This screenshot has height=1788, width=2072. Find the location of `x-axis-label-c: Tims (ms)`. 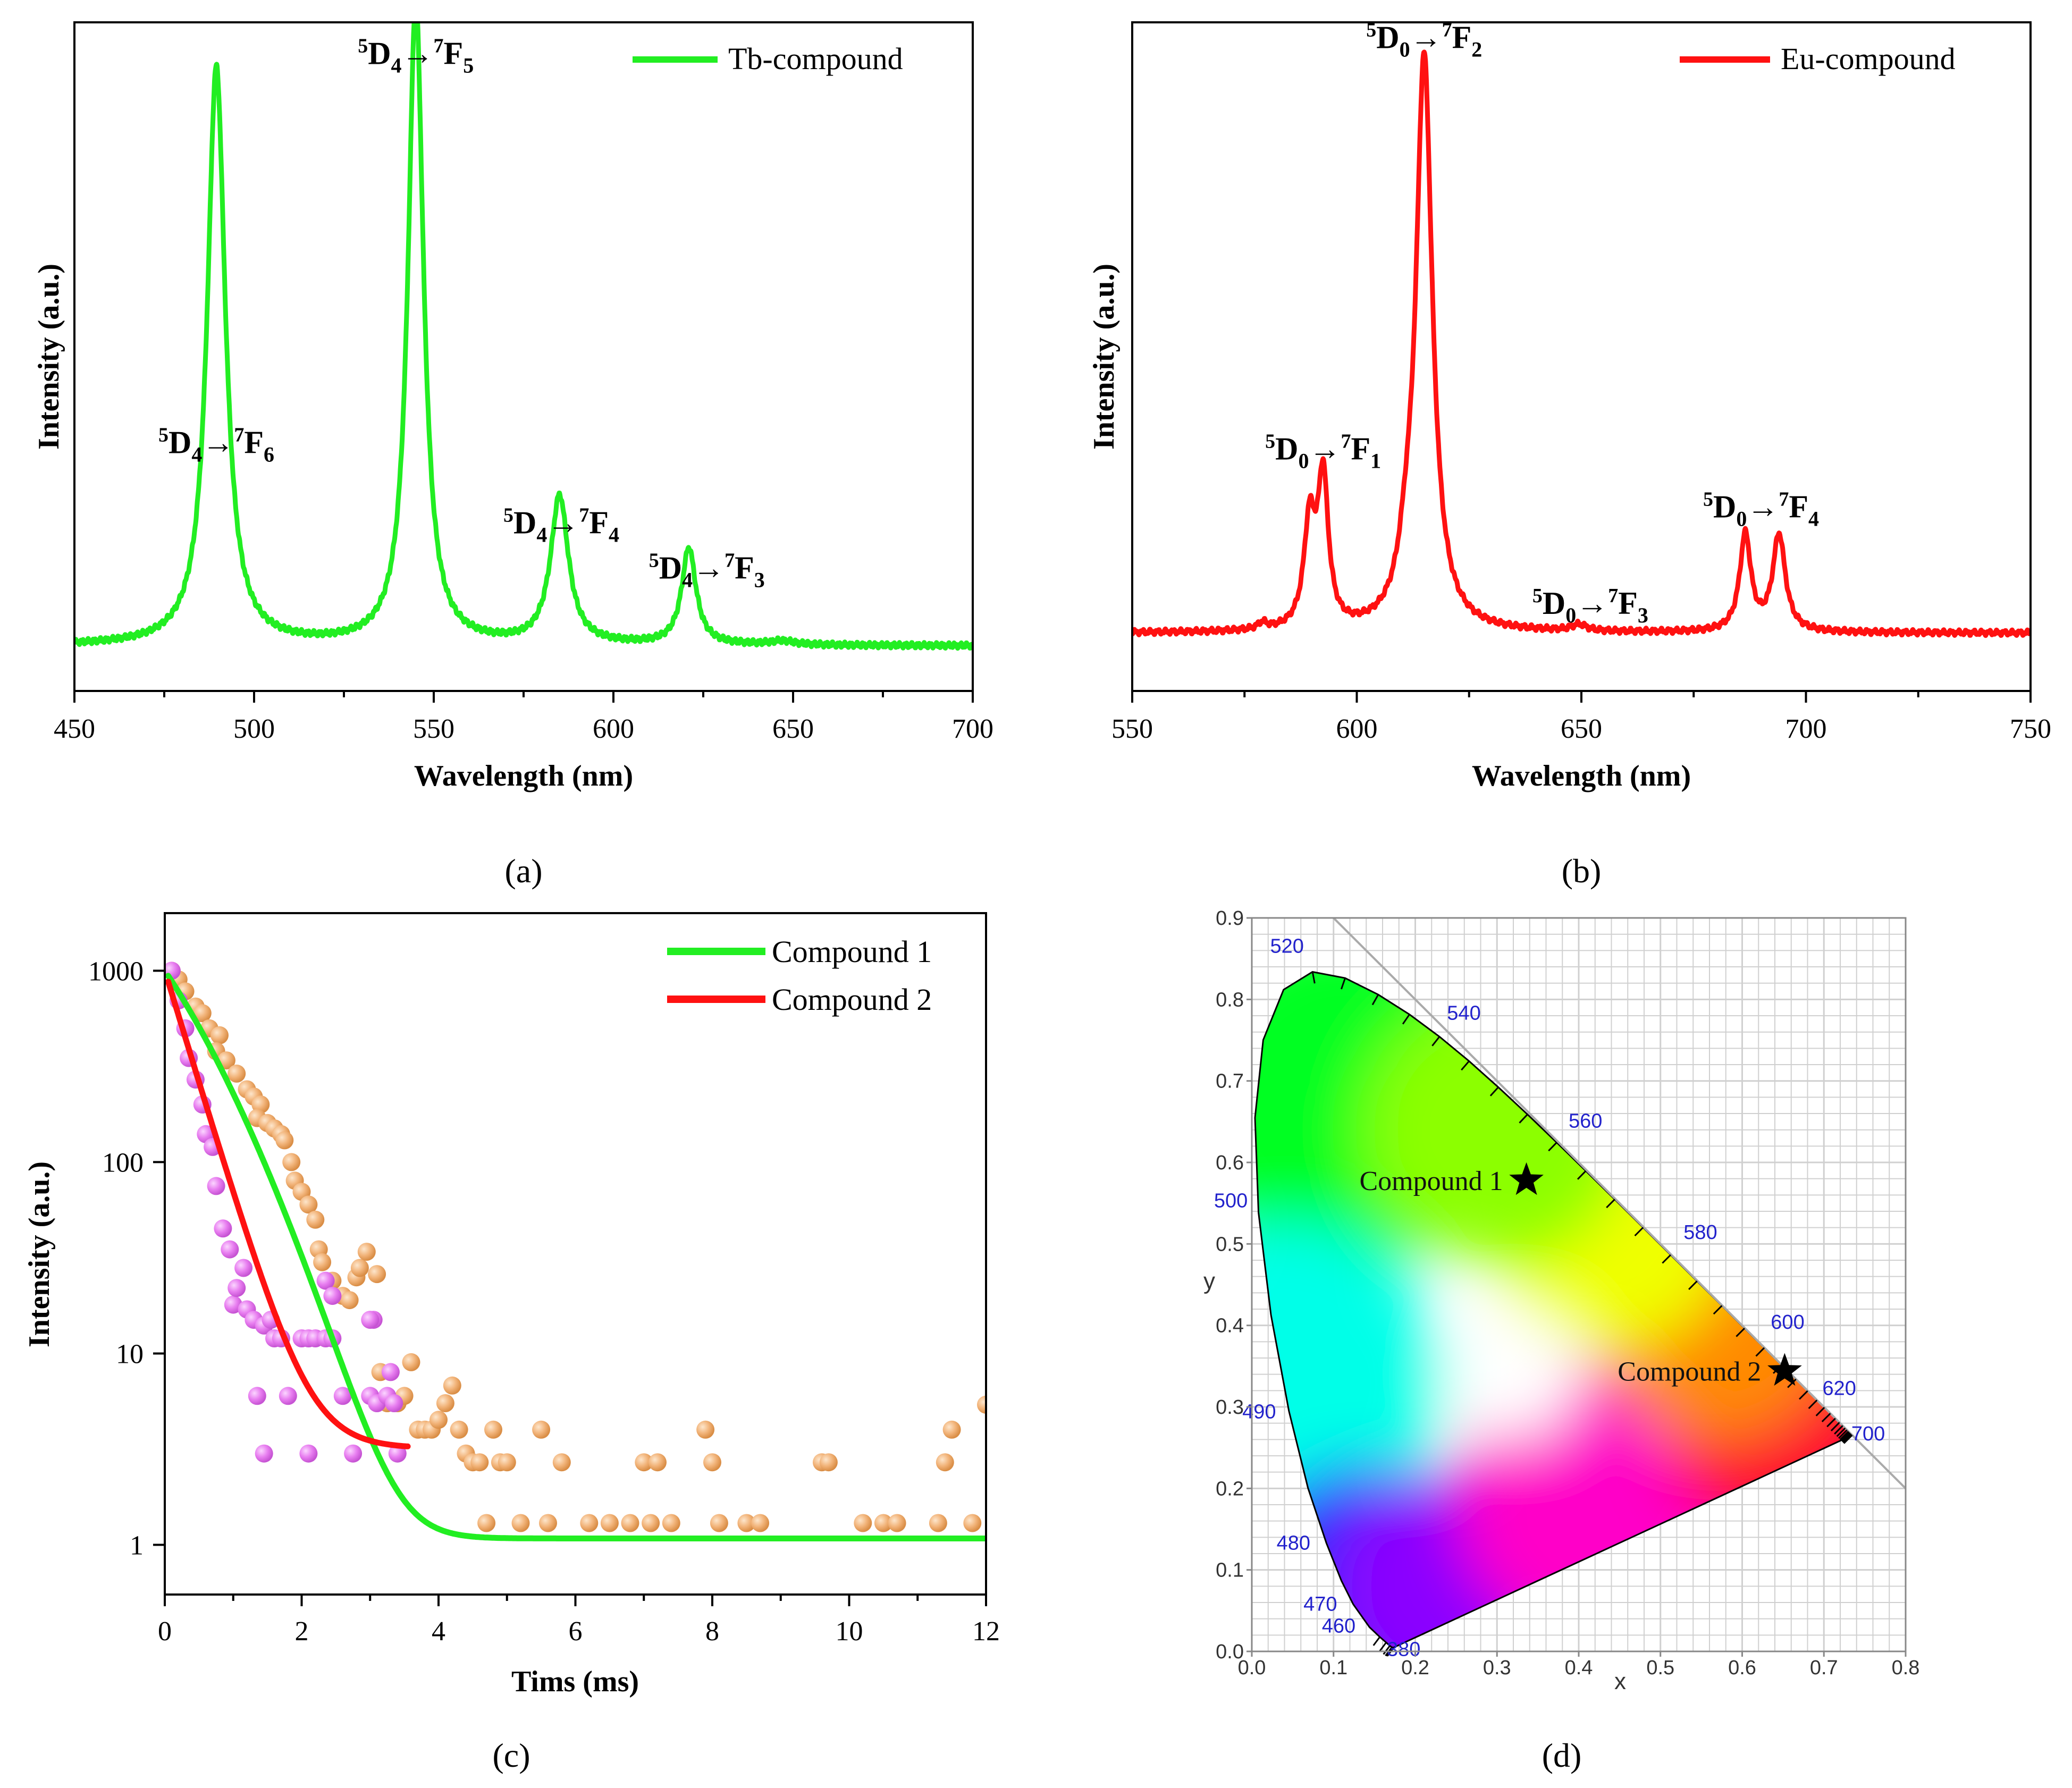

x-axis-label-c: Tims (ms) is located at coordinates (575, 1681).